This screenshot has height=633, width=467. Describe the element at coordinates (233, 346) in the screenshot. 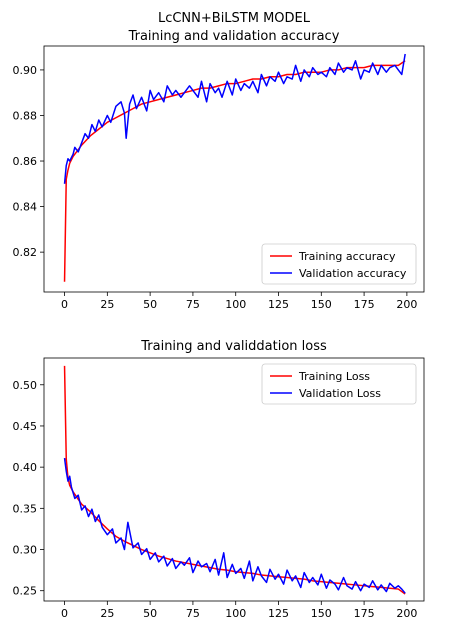

I see `loss-chart-title: Training and validdation loss` at that location.